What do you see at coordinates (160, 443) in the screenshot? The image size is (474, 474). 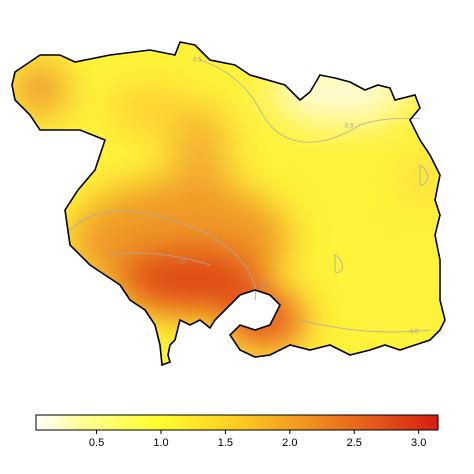 I see `colorbar-tick-label: 1.0` at bounding box center [160, 443].